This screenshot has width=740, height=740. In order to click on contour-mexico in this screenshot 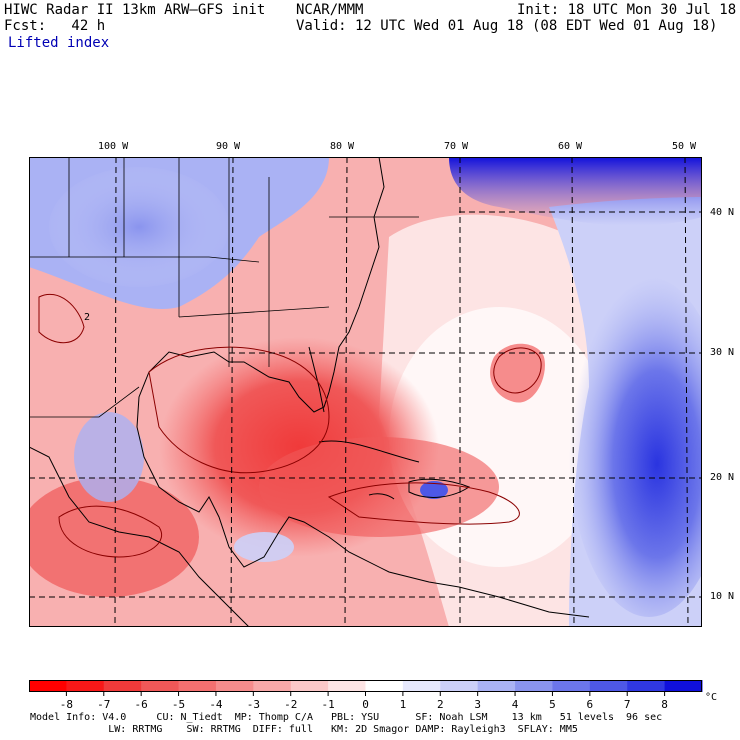, I will do `click(61, 318)`.